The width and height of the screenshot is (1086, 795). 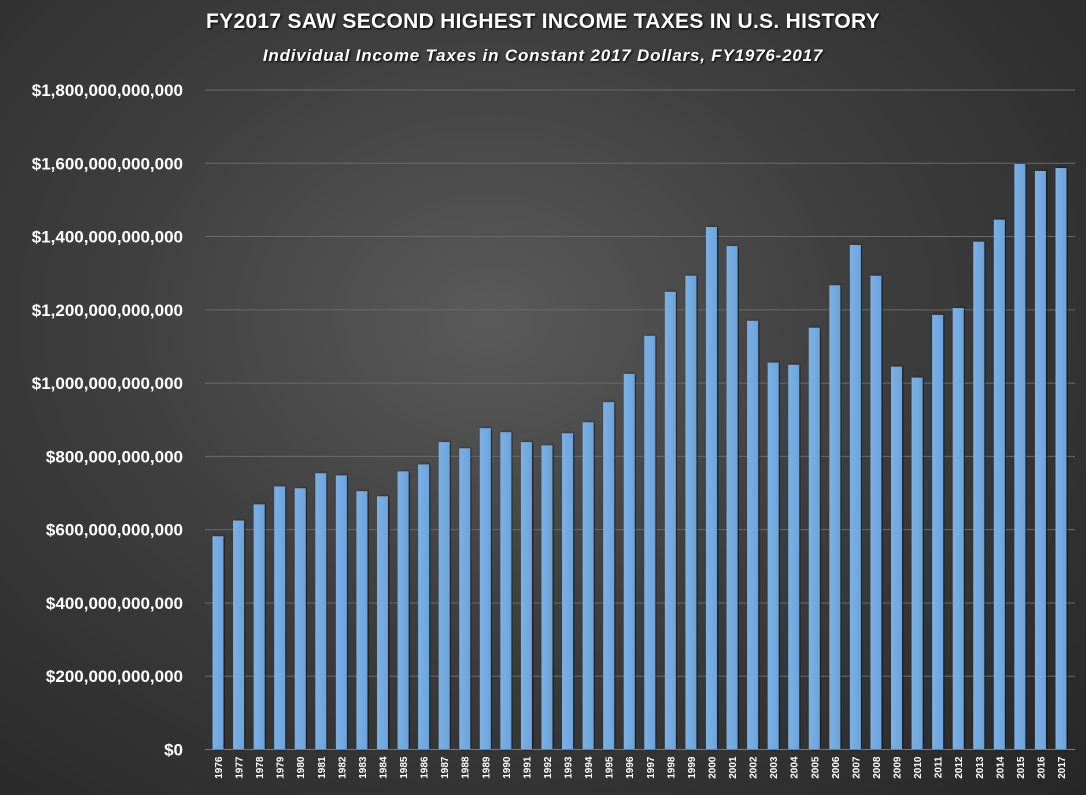 What do you see at coordinates (958, 529) in the screenshot?
I see `bar-2012` at bounding box center [958, 529].